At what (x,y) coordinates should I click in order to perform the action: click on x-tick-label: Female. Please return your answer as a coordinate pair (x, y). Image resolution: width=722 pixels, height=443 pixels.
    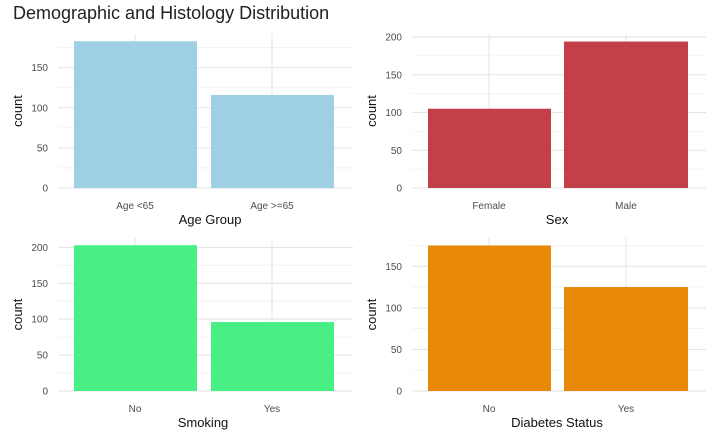
    Looking at the image, I should click on (489, 206).